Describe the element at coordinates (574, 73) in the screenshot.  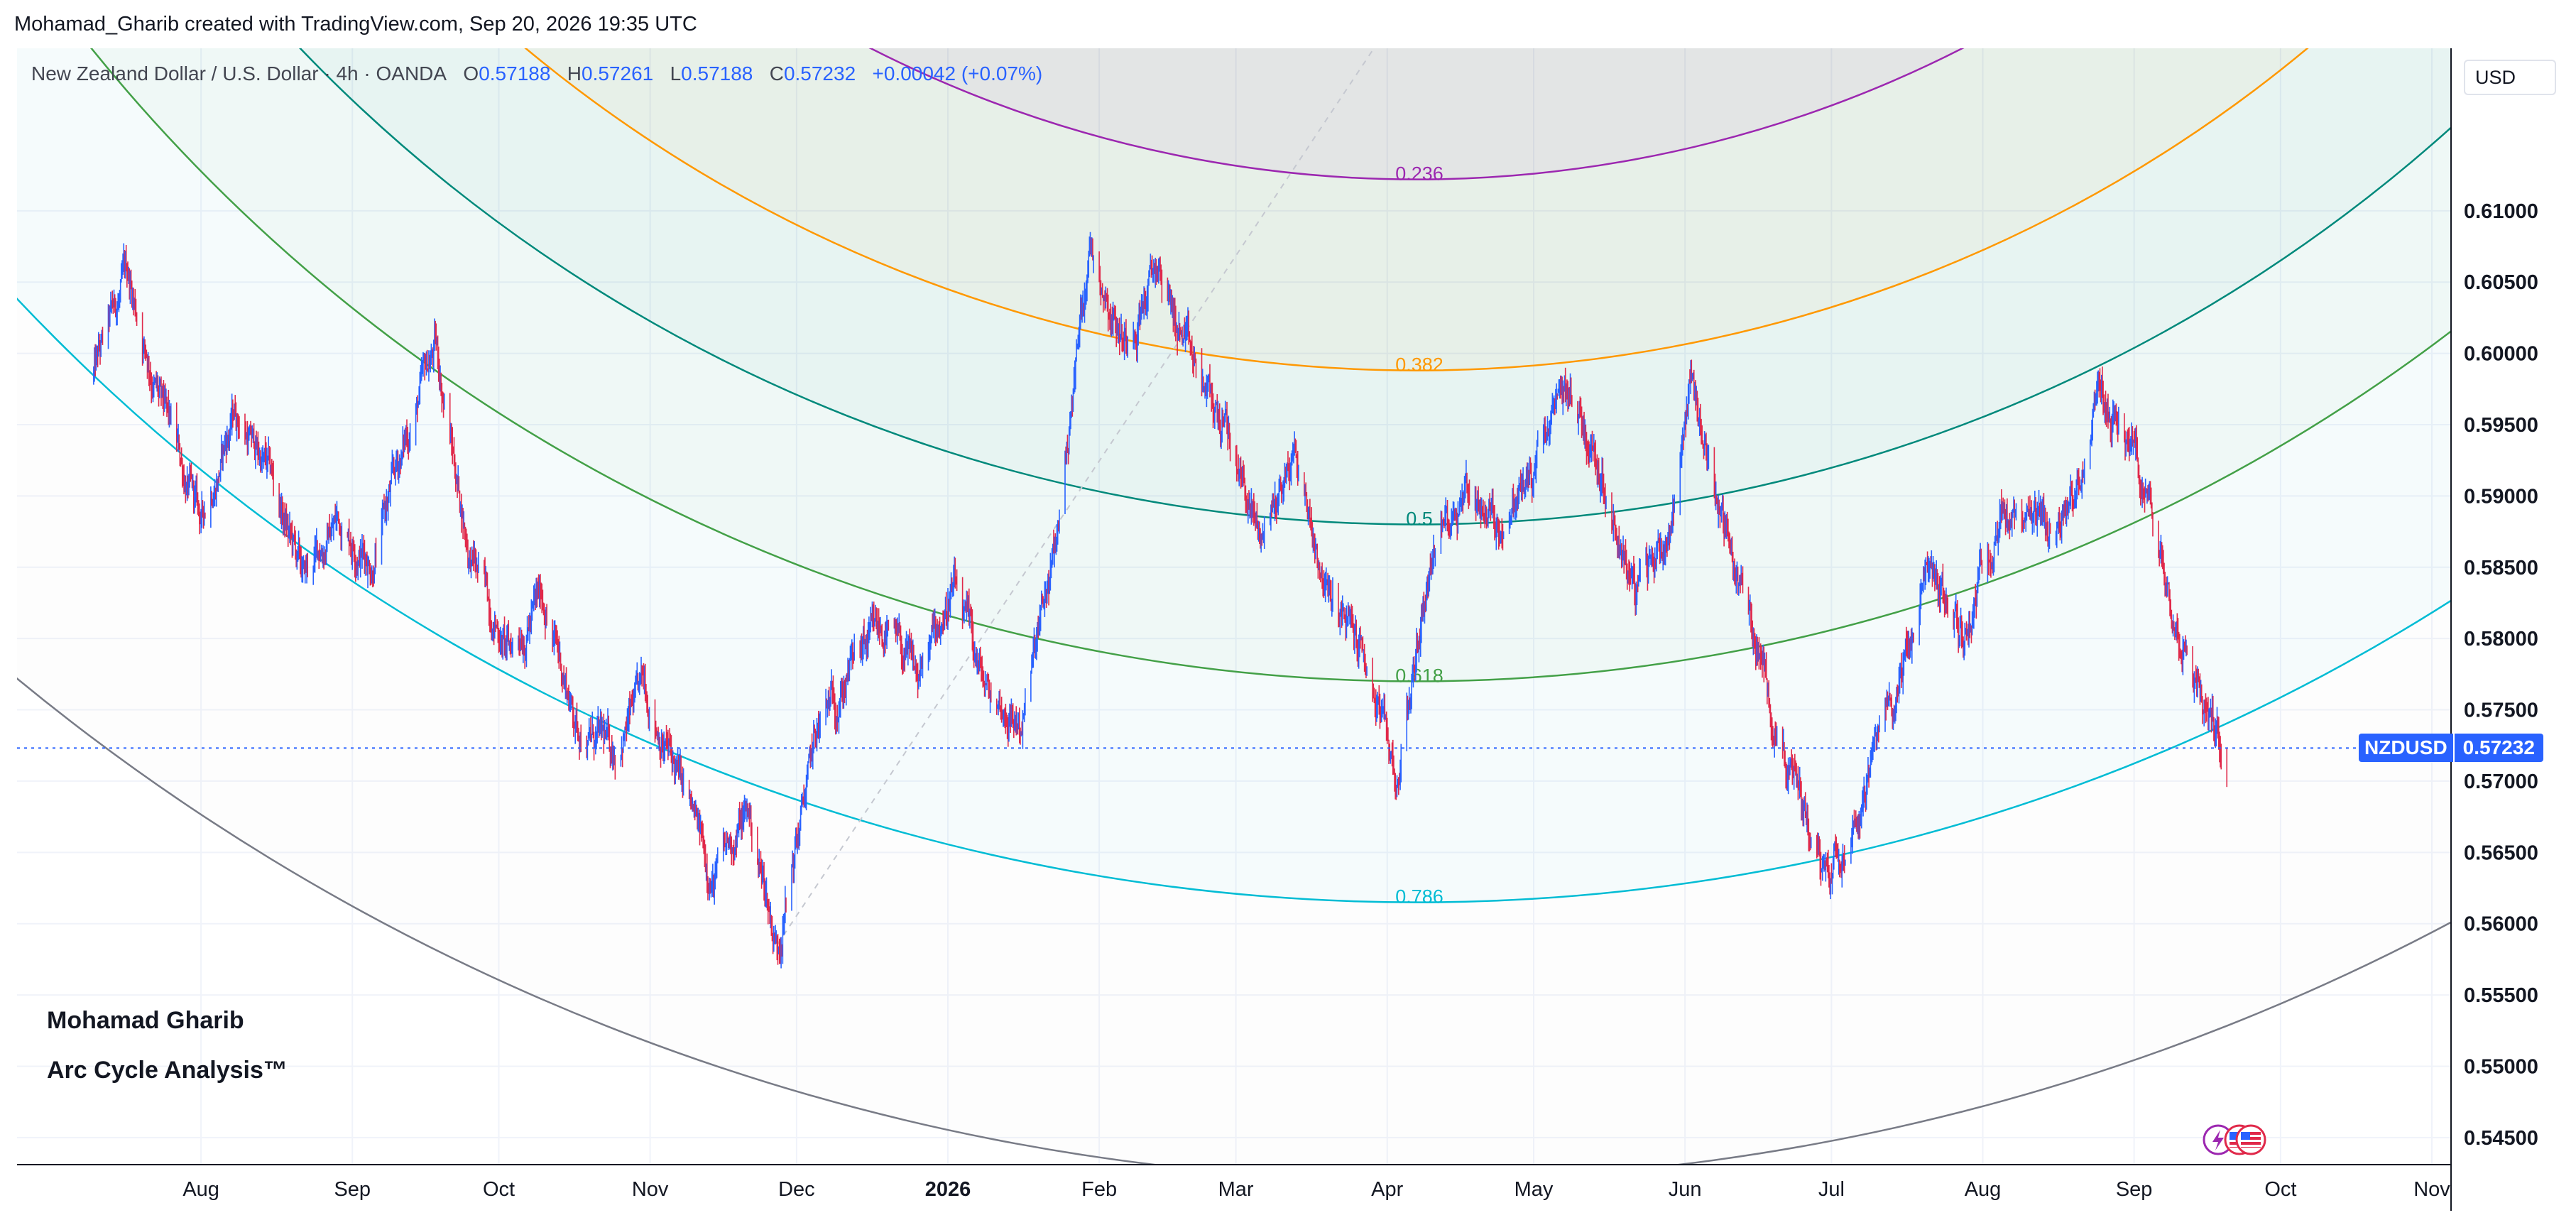
I see `high-label: H` at that location.